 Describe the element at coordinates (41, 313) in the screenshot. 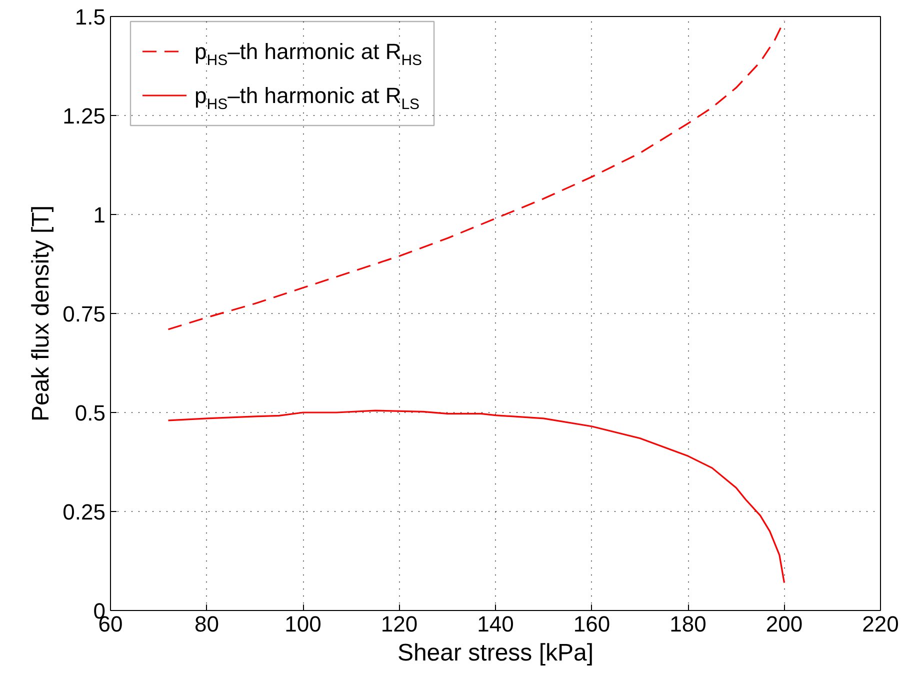

I see `y-axis-title: Peak flux density [T]` at that location.